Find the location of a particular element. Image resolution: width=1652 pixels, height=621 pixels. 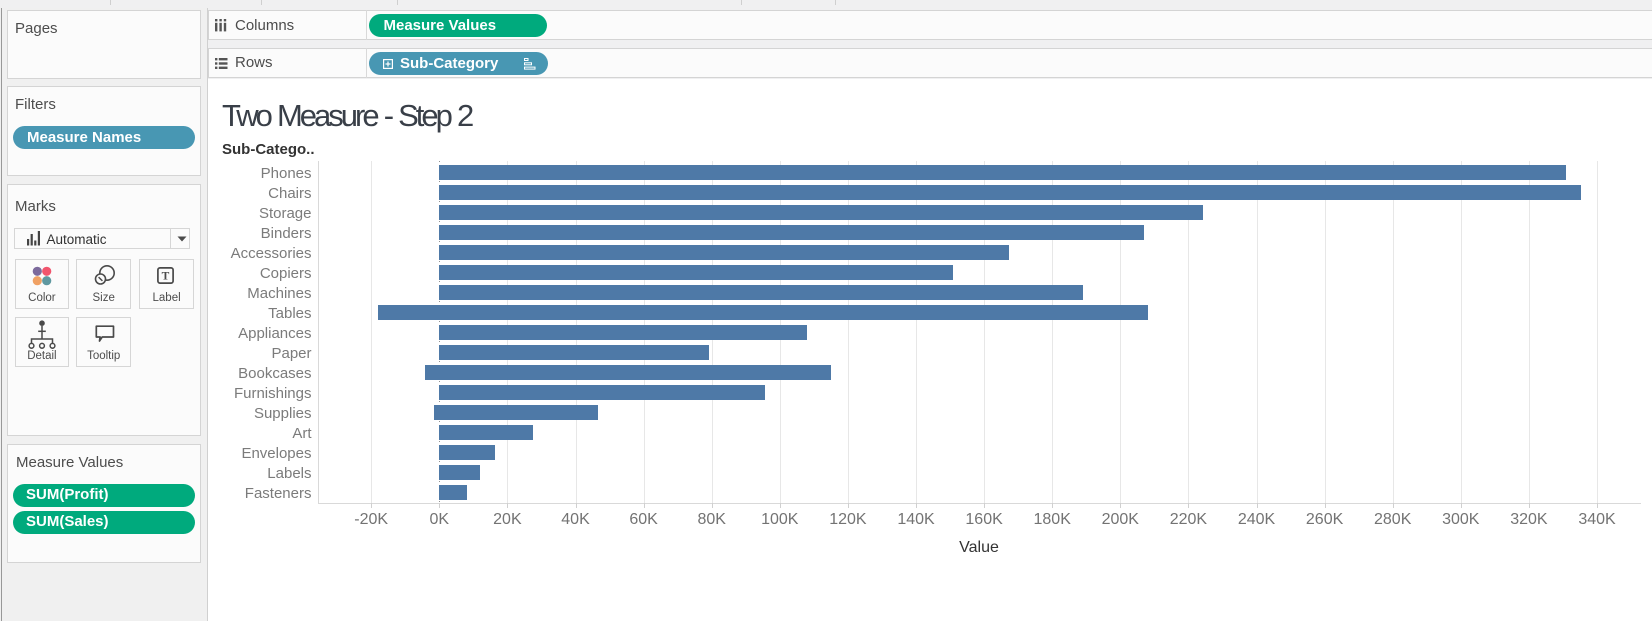

svg-text: T is located at coordinates (165, 277).